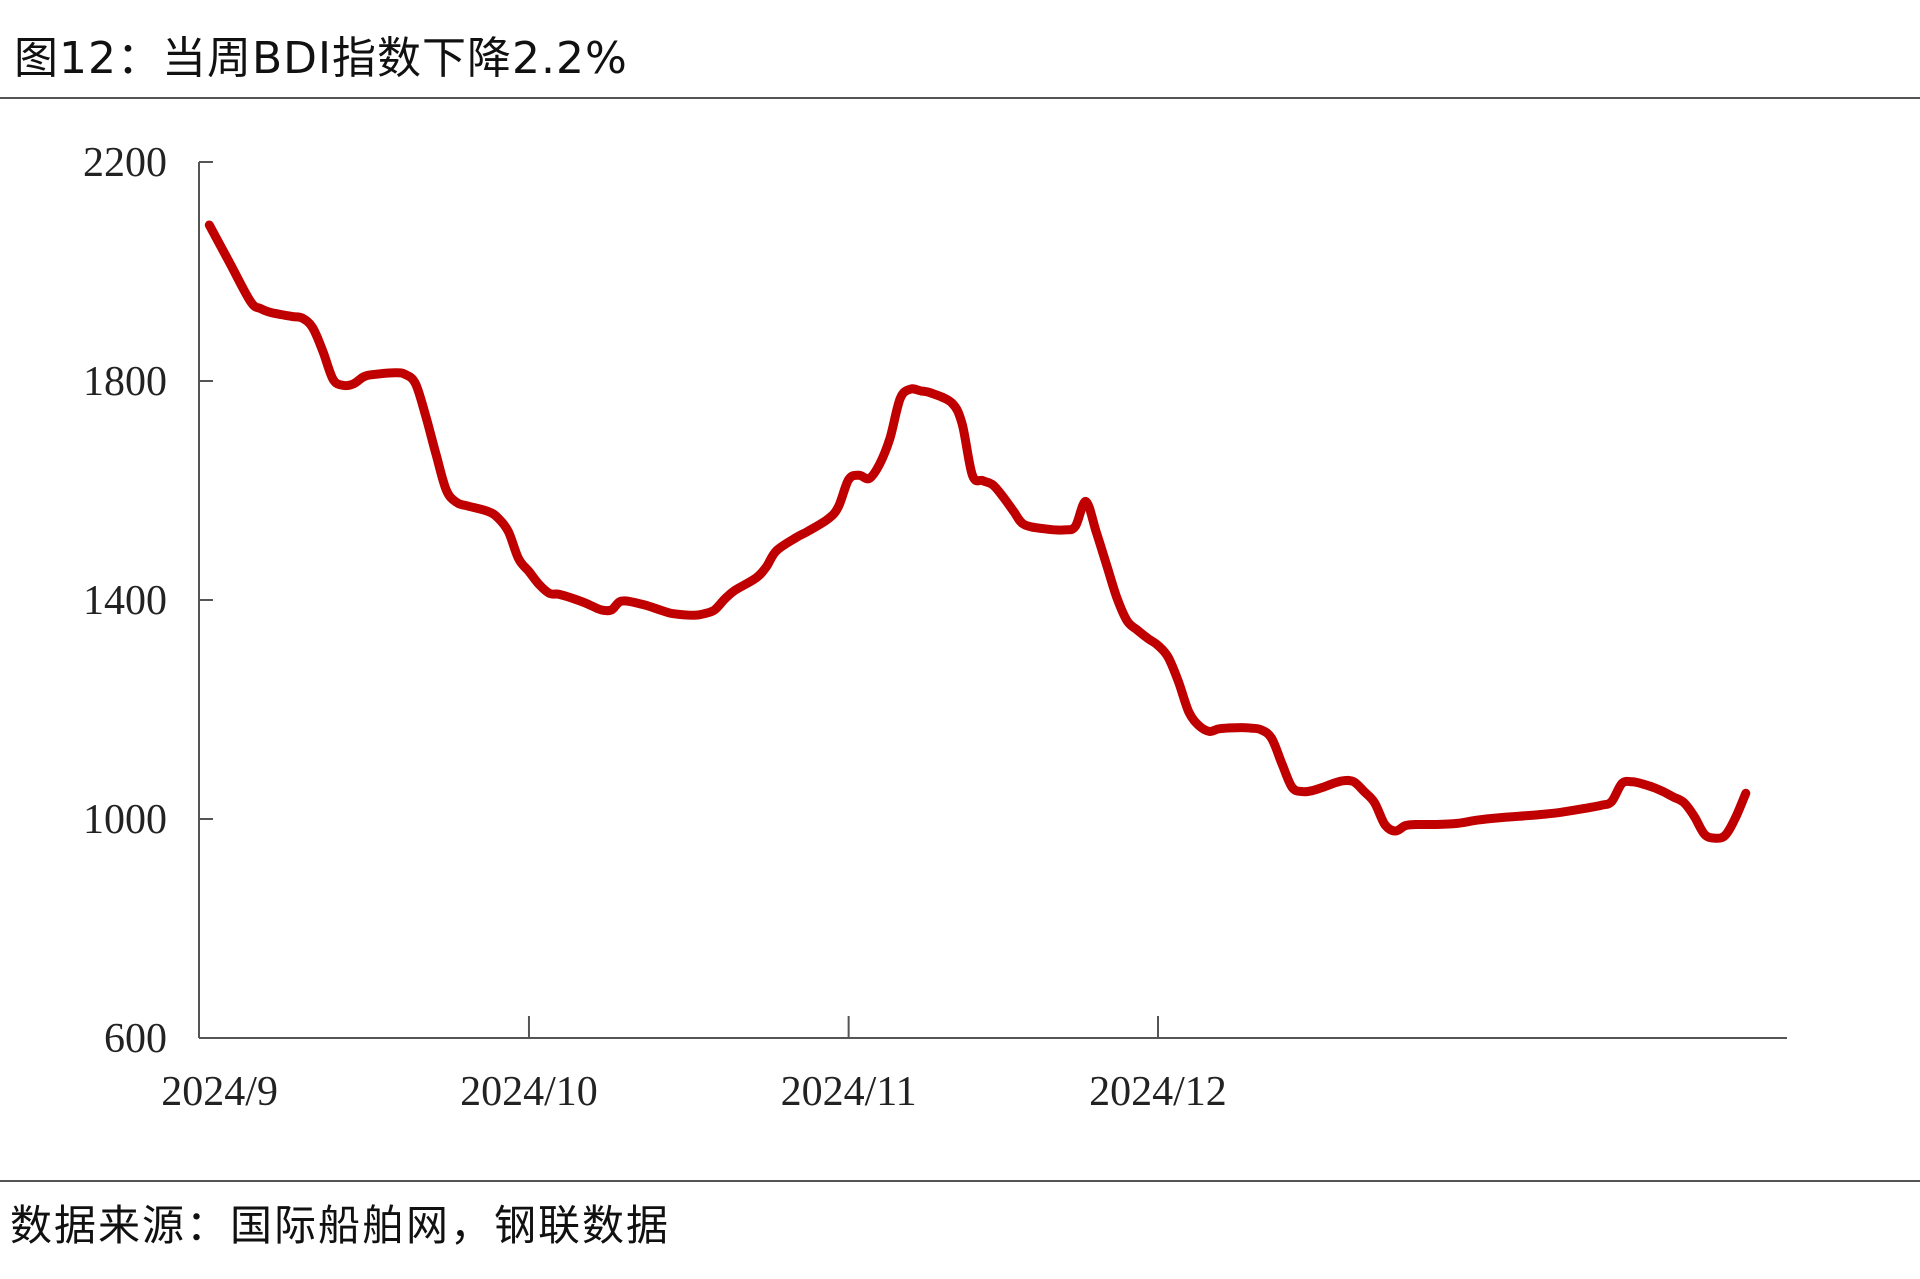 The width and height of the screenshot is (1920, 1279). What do you see at coordinates (1158, 1092) in the screenshot?
I see `x-tick-label: 2024/12` at bounding box center [1158, 1092].